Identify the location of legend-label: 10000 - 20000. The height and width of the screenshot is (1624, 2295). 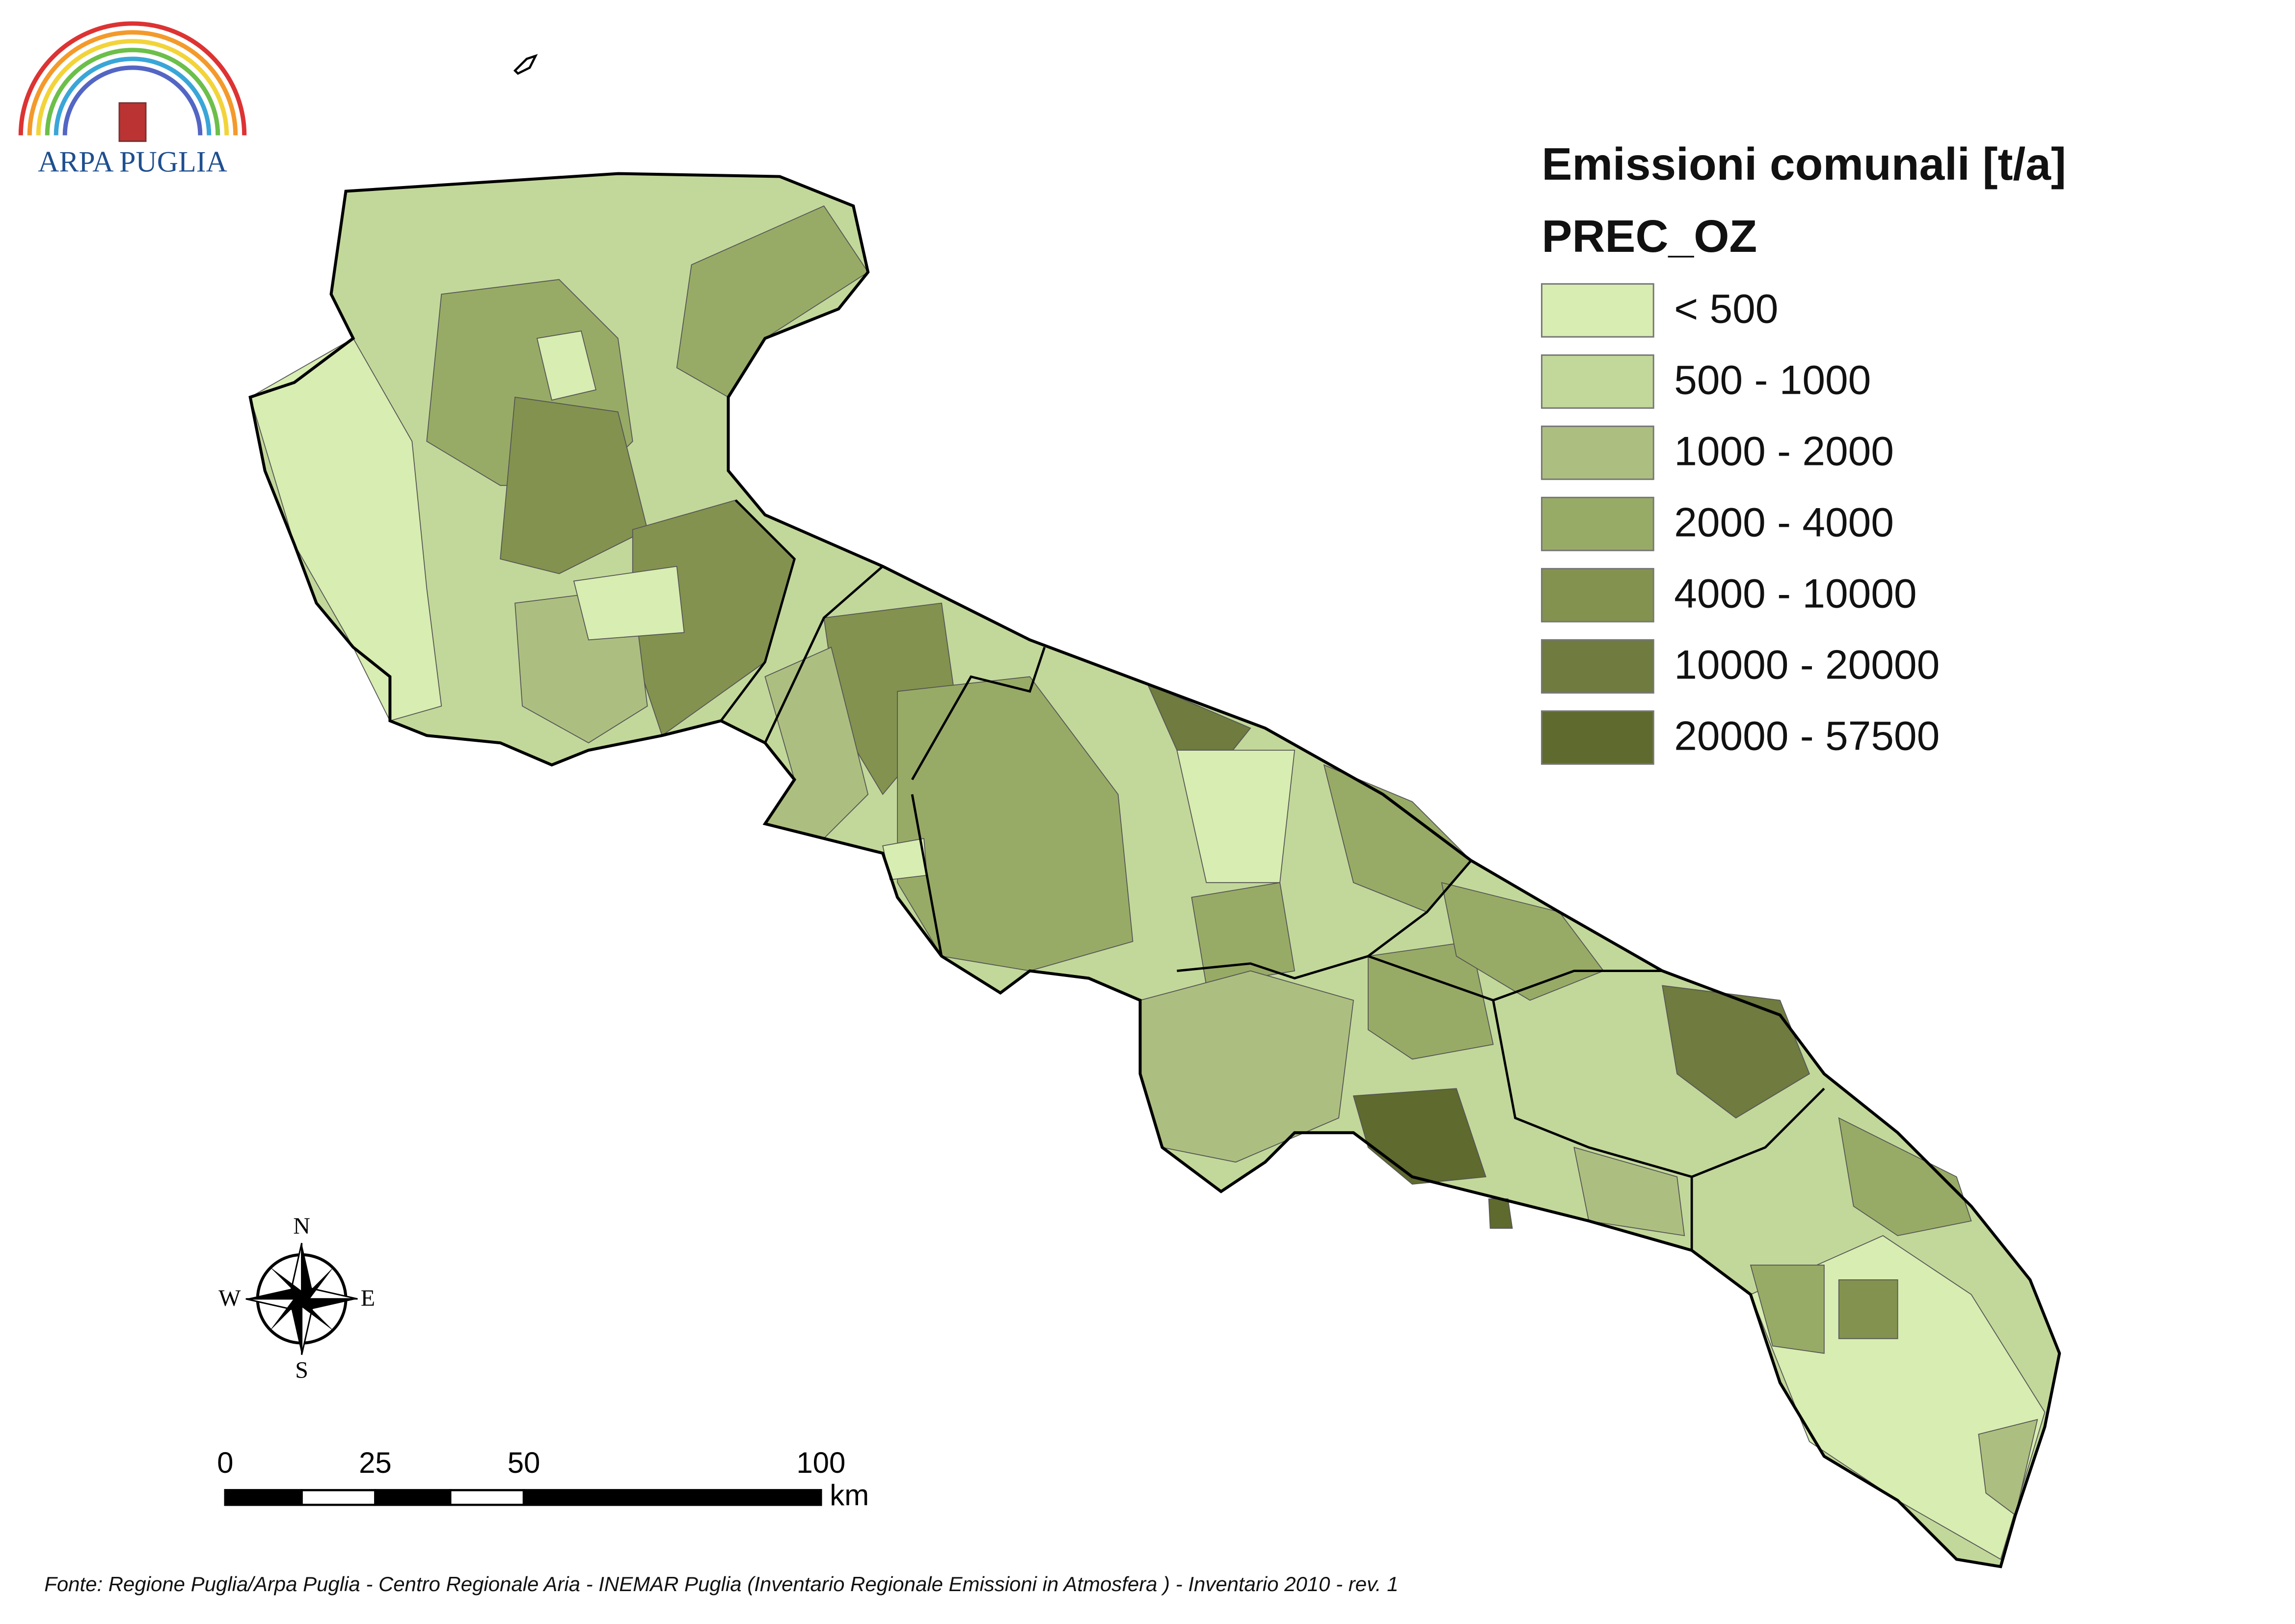
(1807, 665).